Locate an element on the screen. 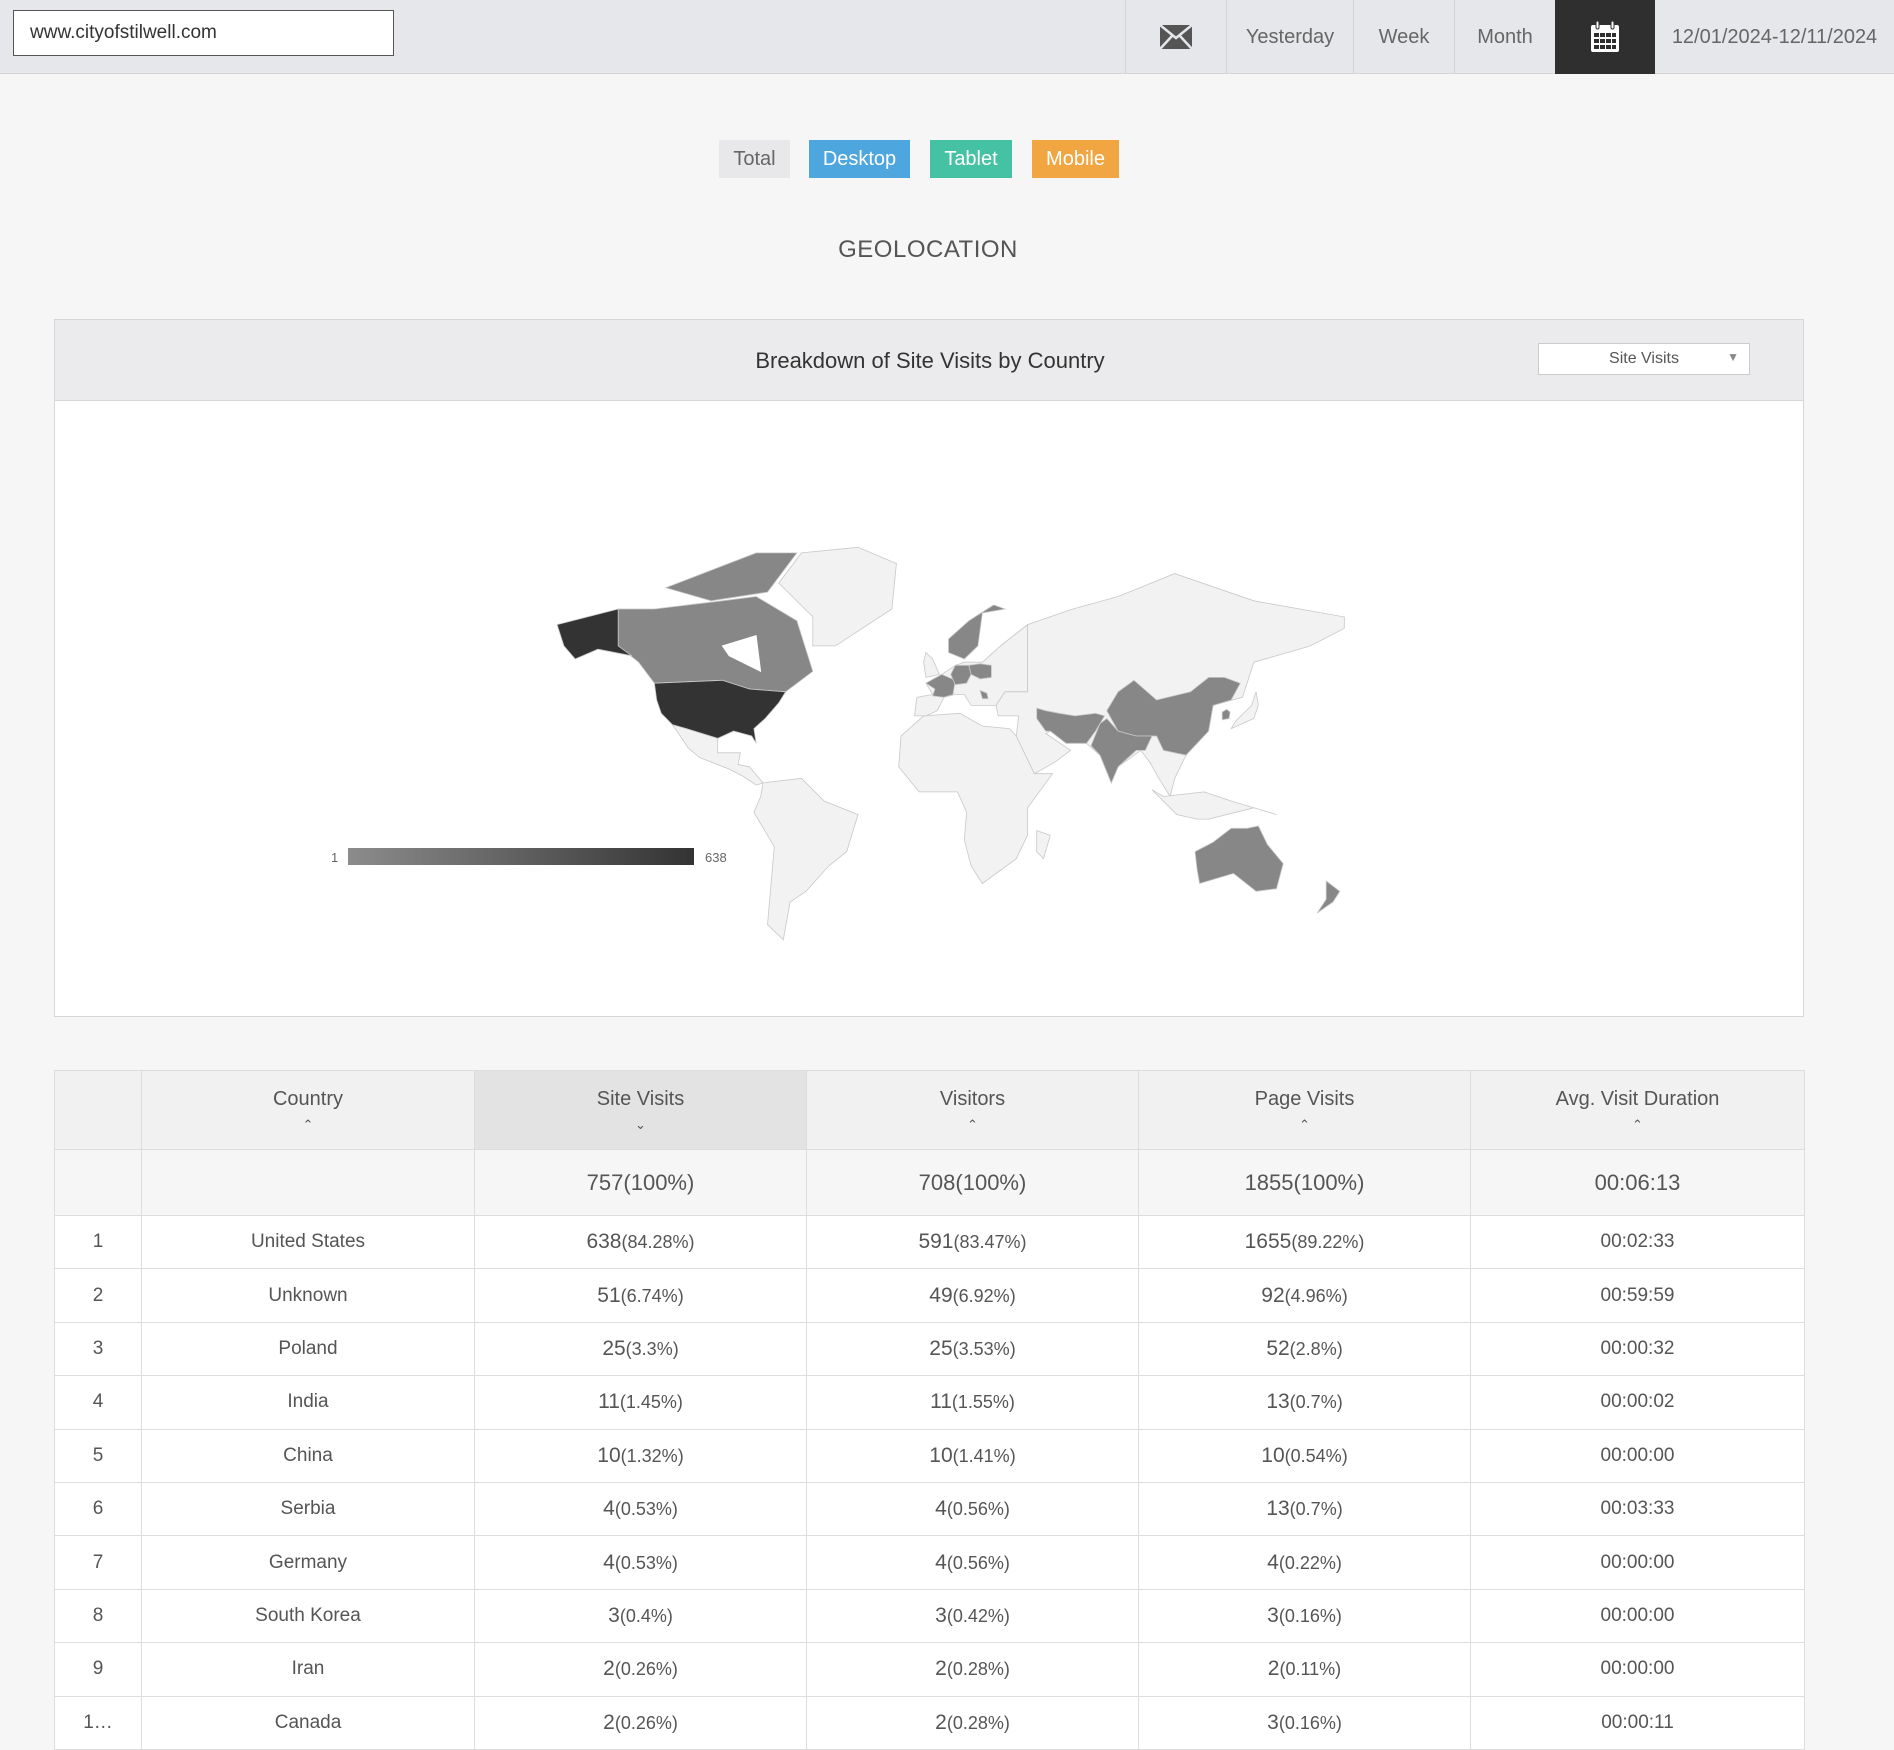  site-url-input is located at coordinates (203, 33).